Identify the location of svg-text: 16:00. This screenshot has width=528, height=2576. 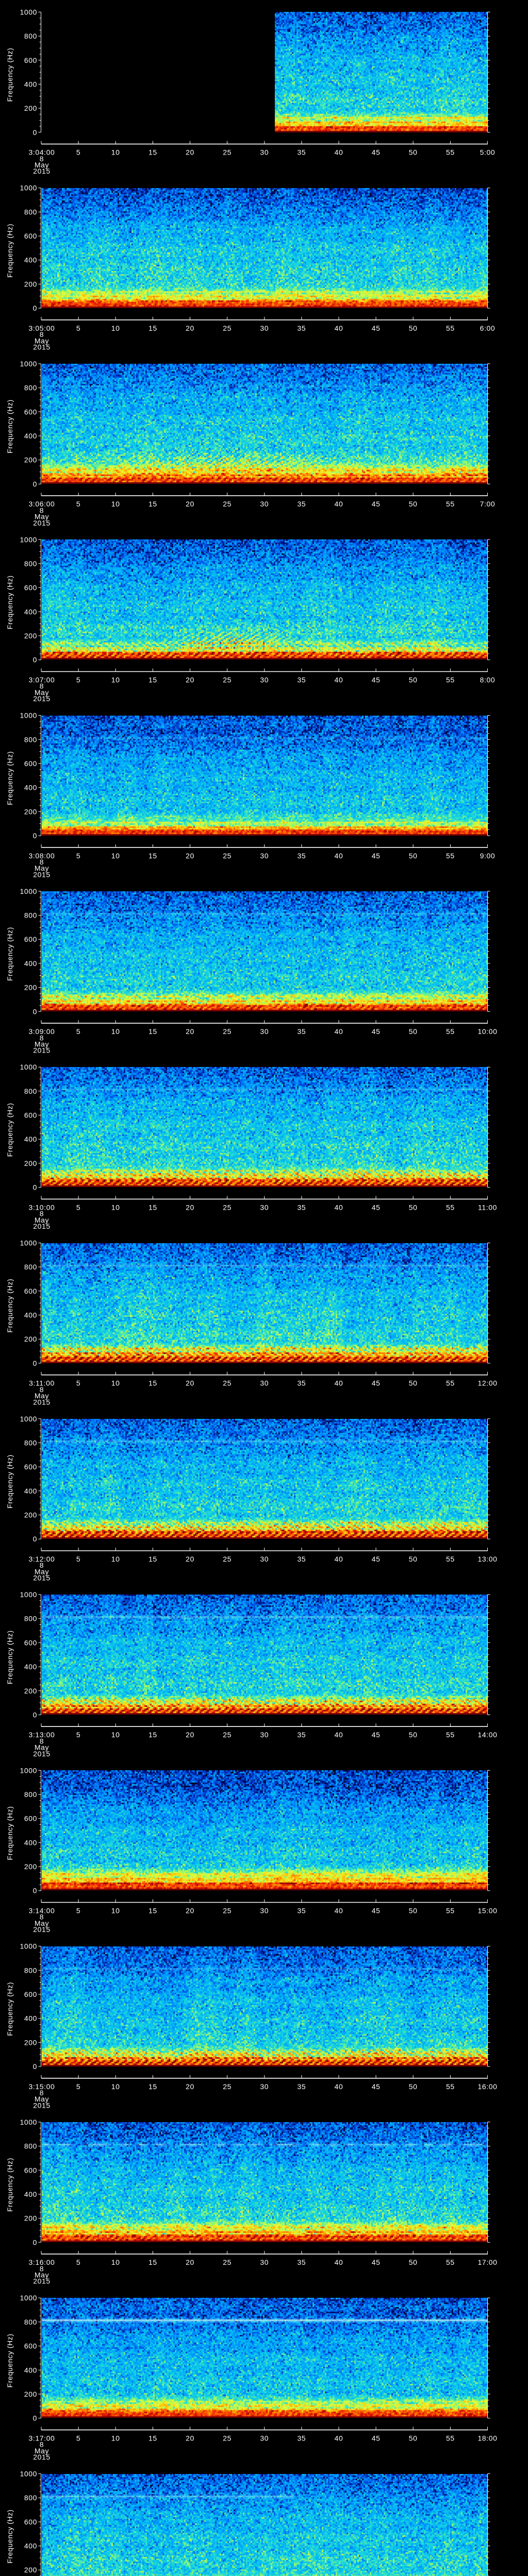
(487, 2086).